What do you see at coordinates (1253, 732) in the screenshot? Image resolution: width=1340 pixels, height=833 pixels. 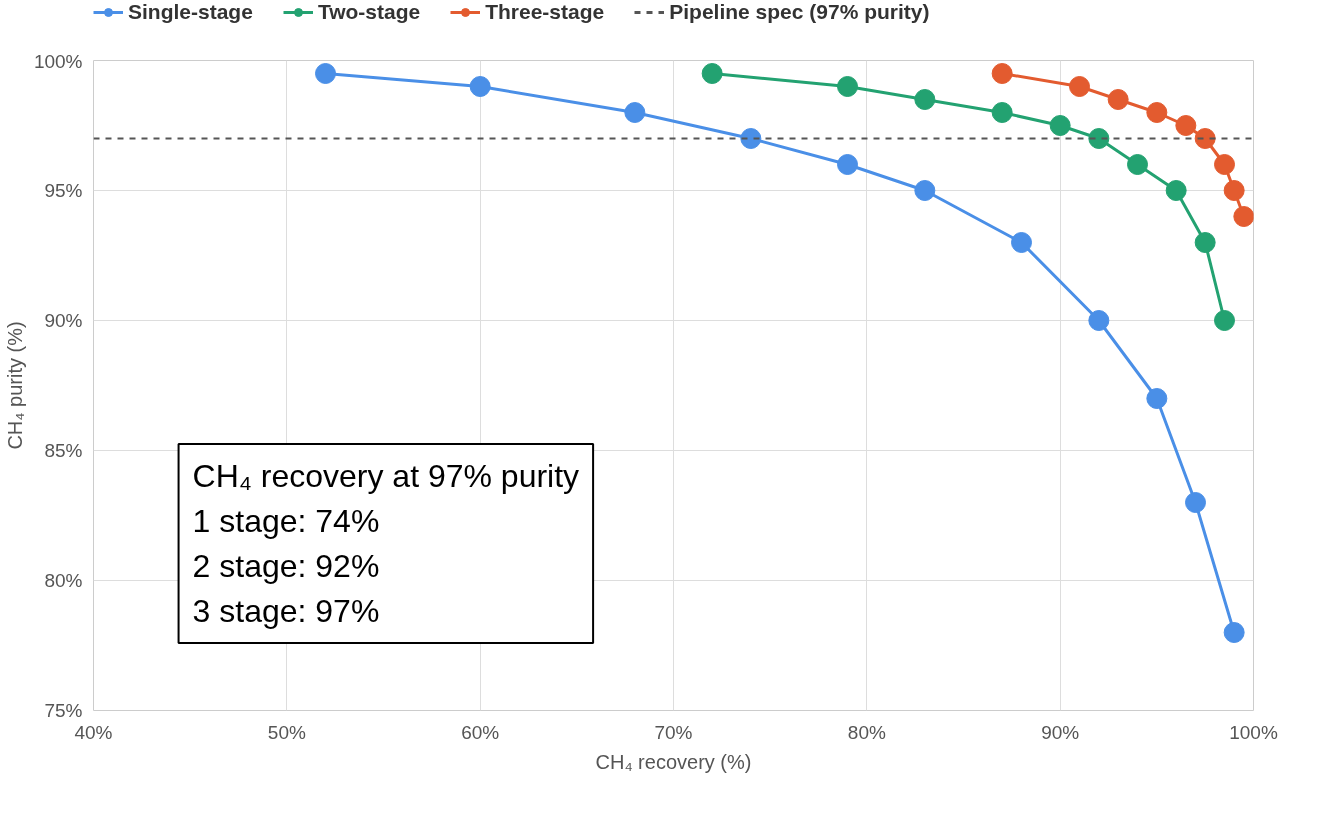 I see `x-tick-label: 100%` at bounding box center [1253, 732].